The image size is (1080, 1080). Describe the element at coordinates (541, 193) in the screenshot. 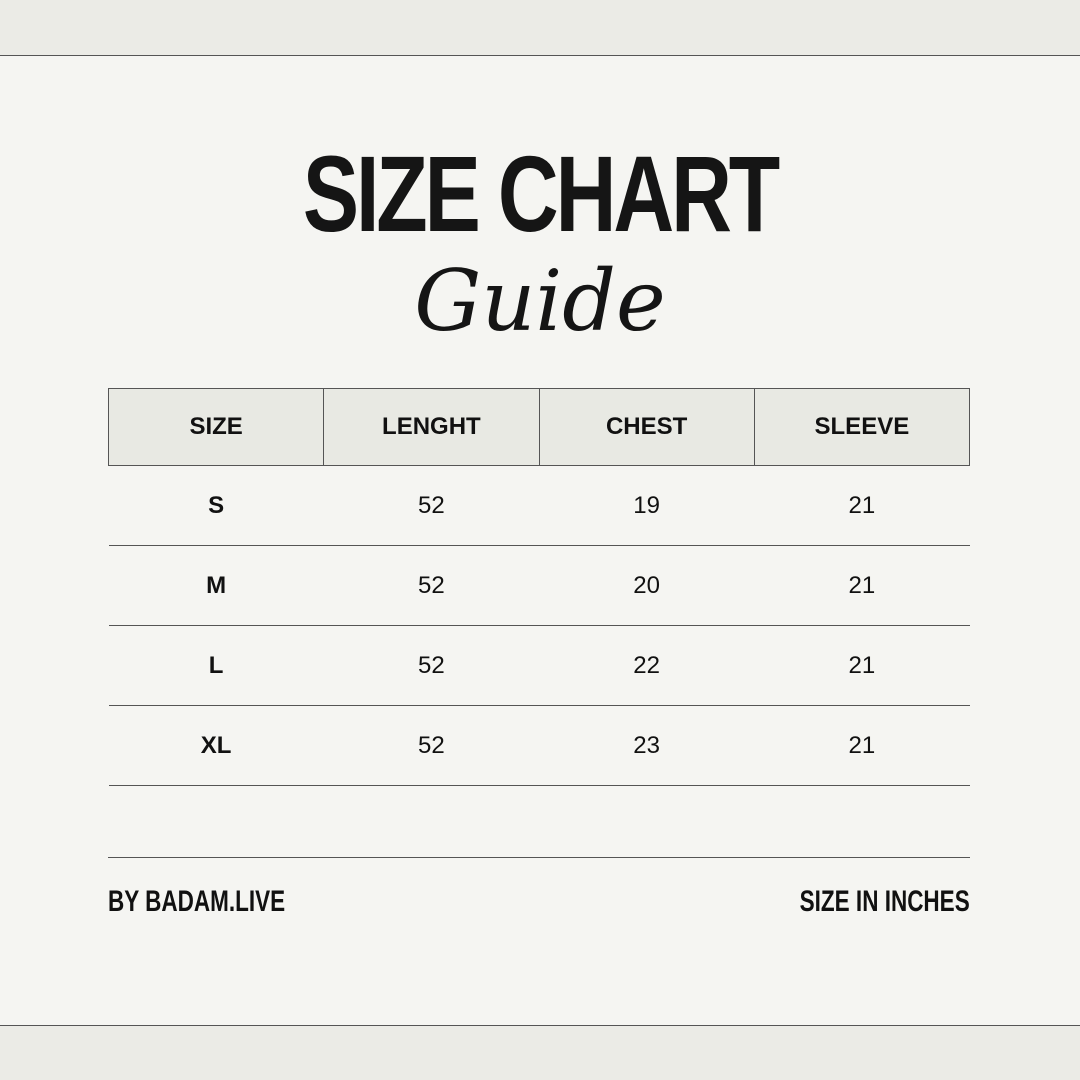

I see `page-title: SIZE CHART` at that location.